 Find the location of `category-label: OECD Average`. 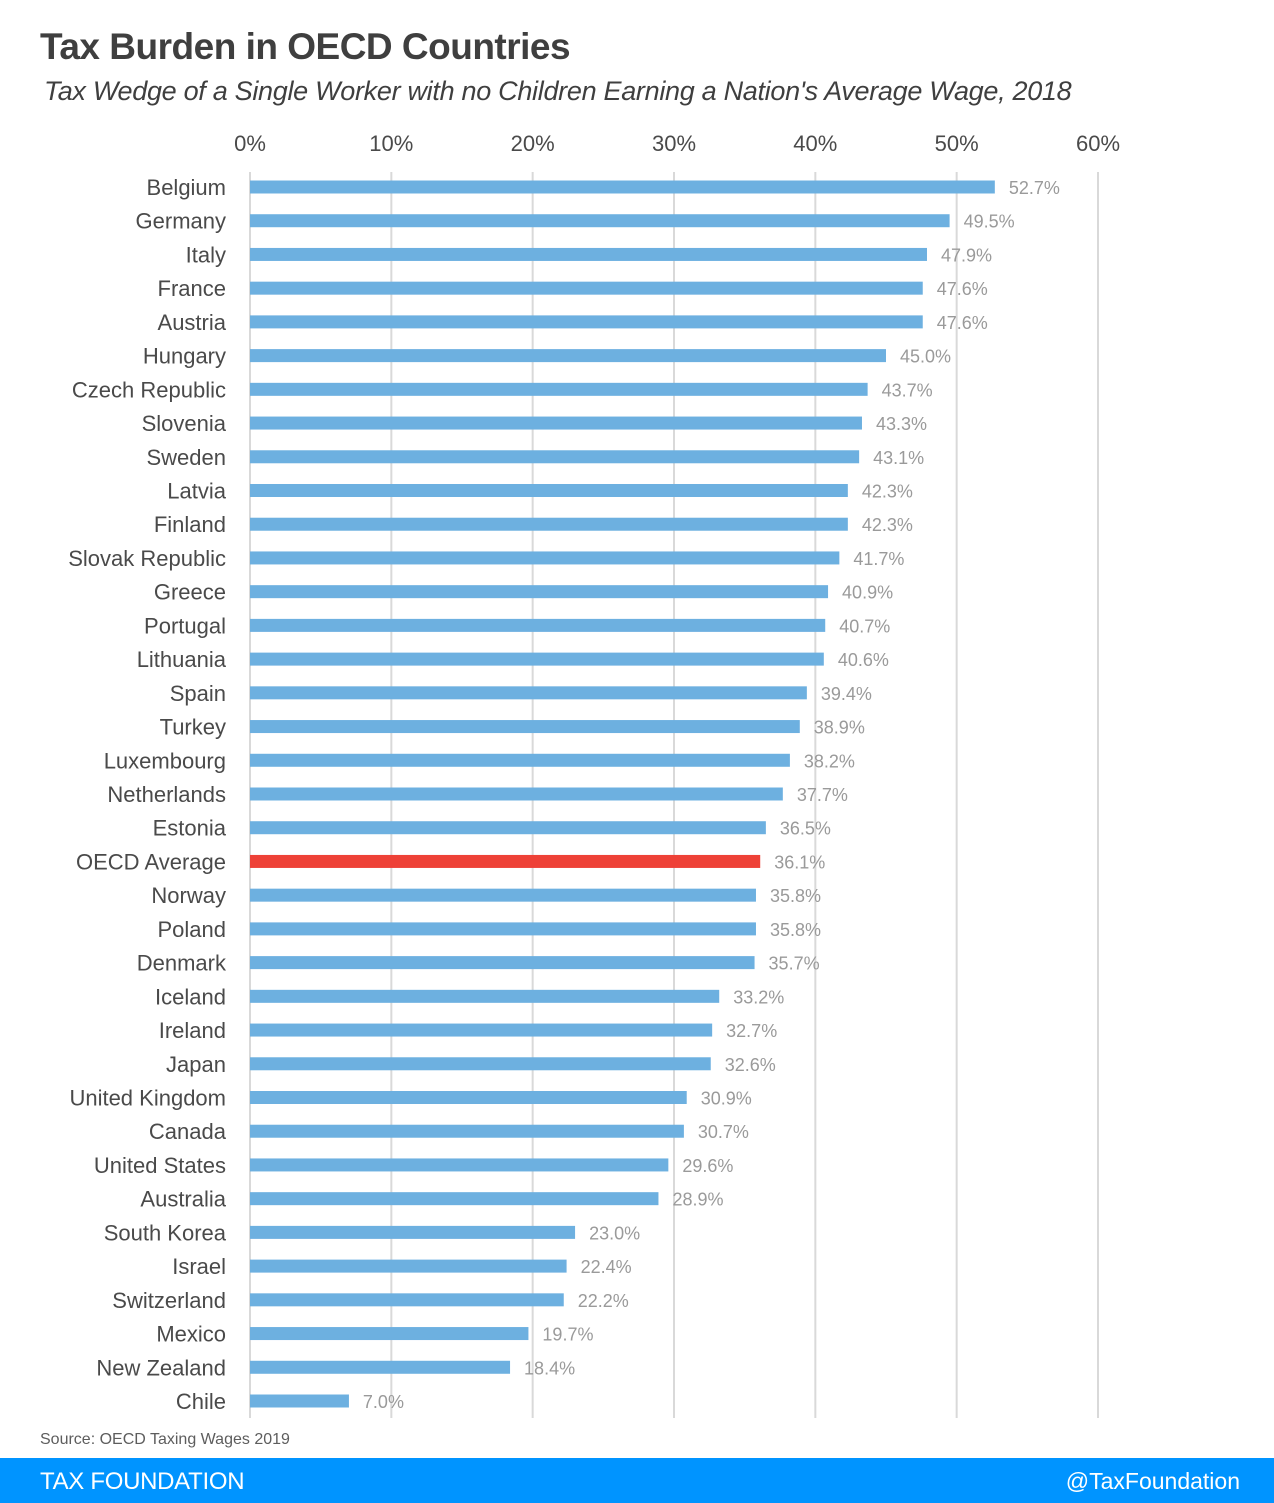

category-label: OECD Average is located at coordinates (151, 861).